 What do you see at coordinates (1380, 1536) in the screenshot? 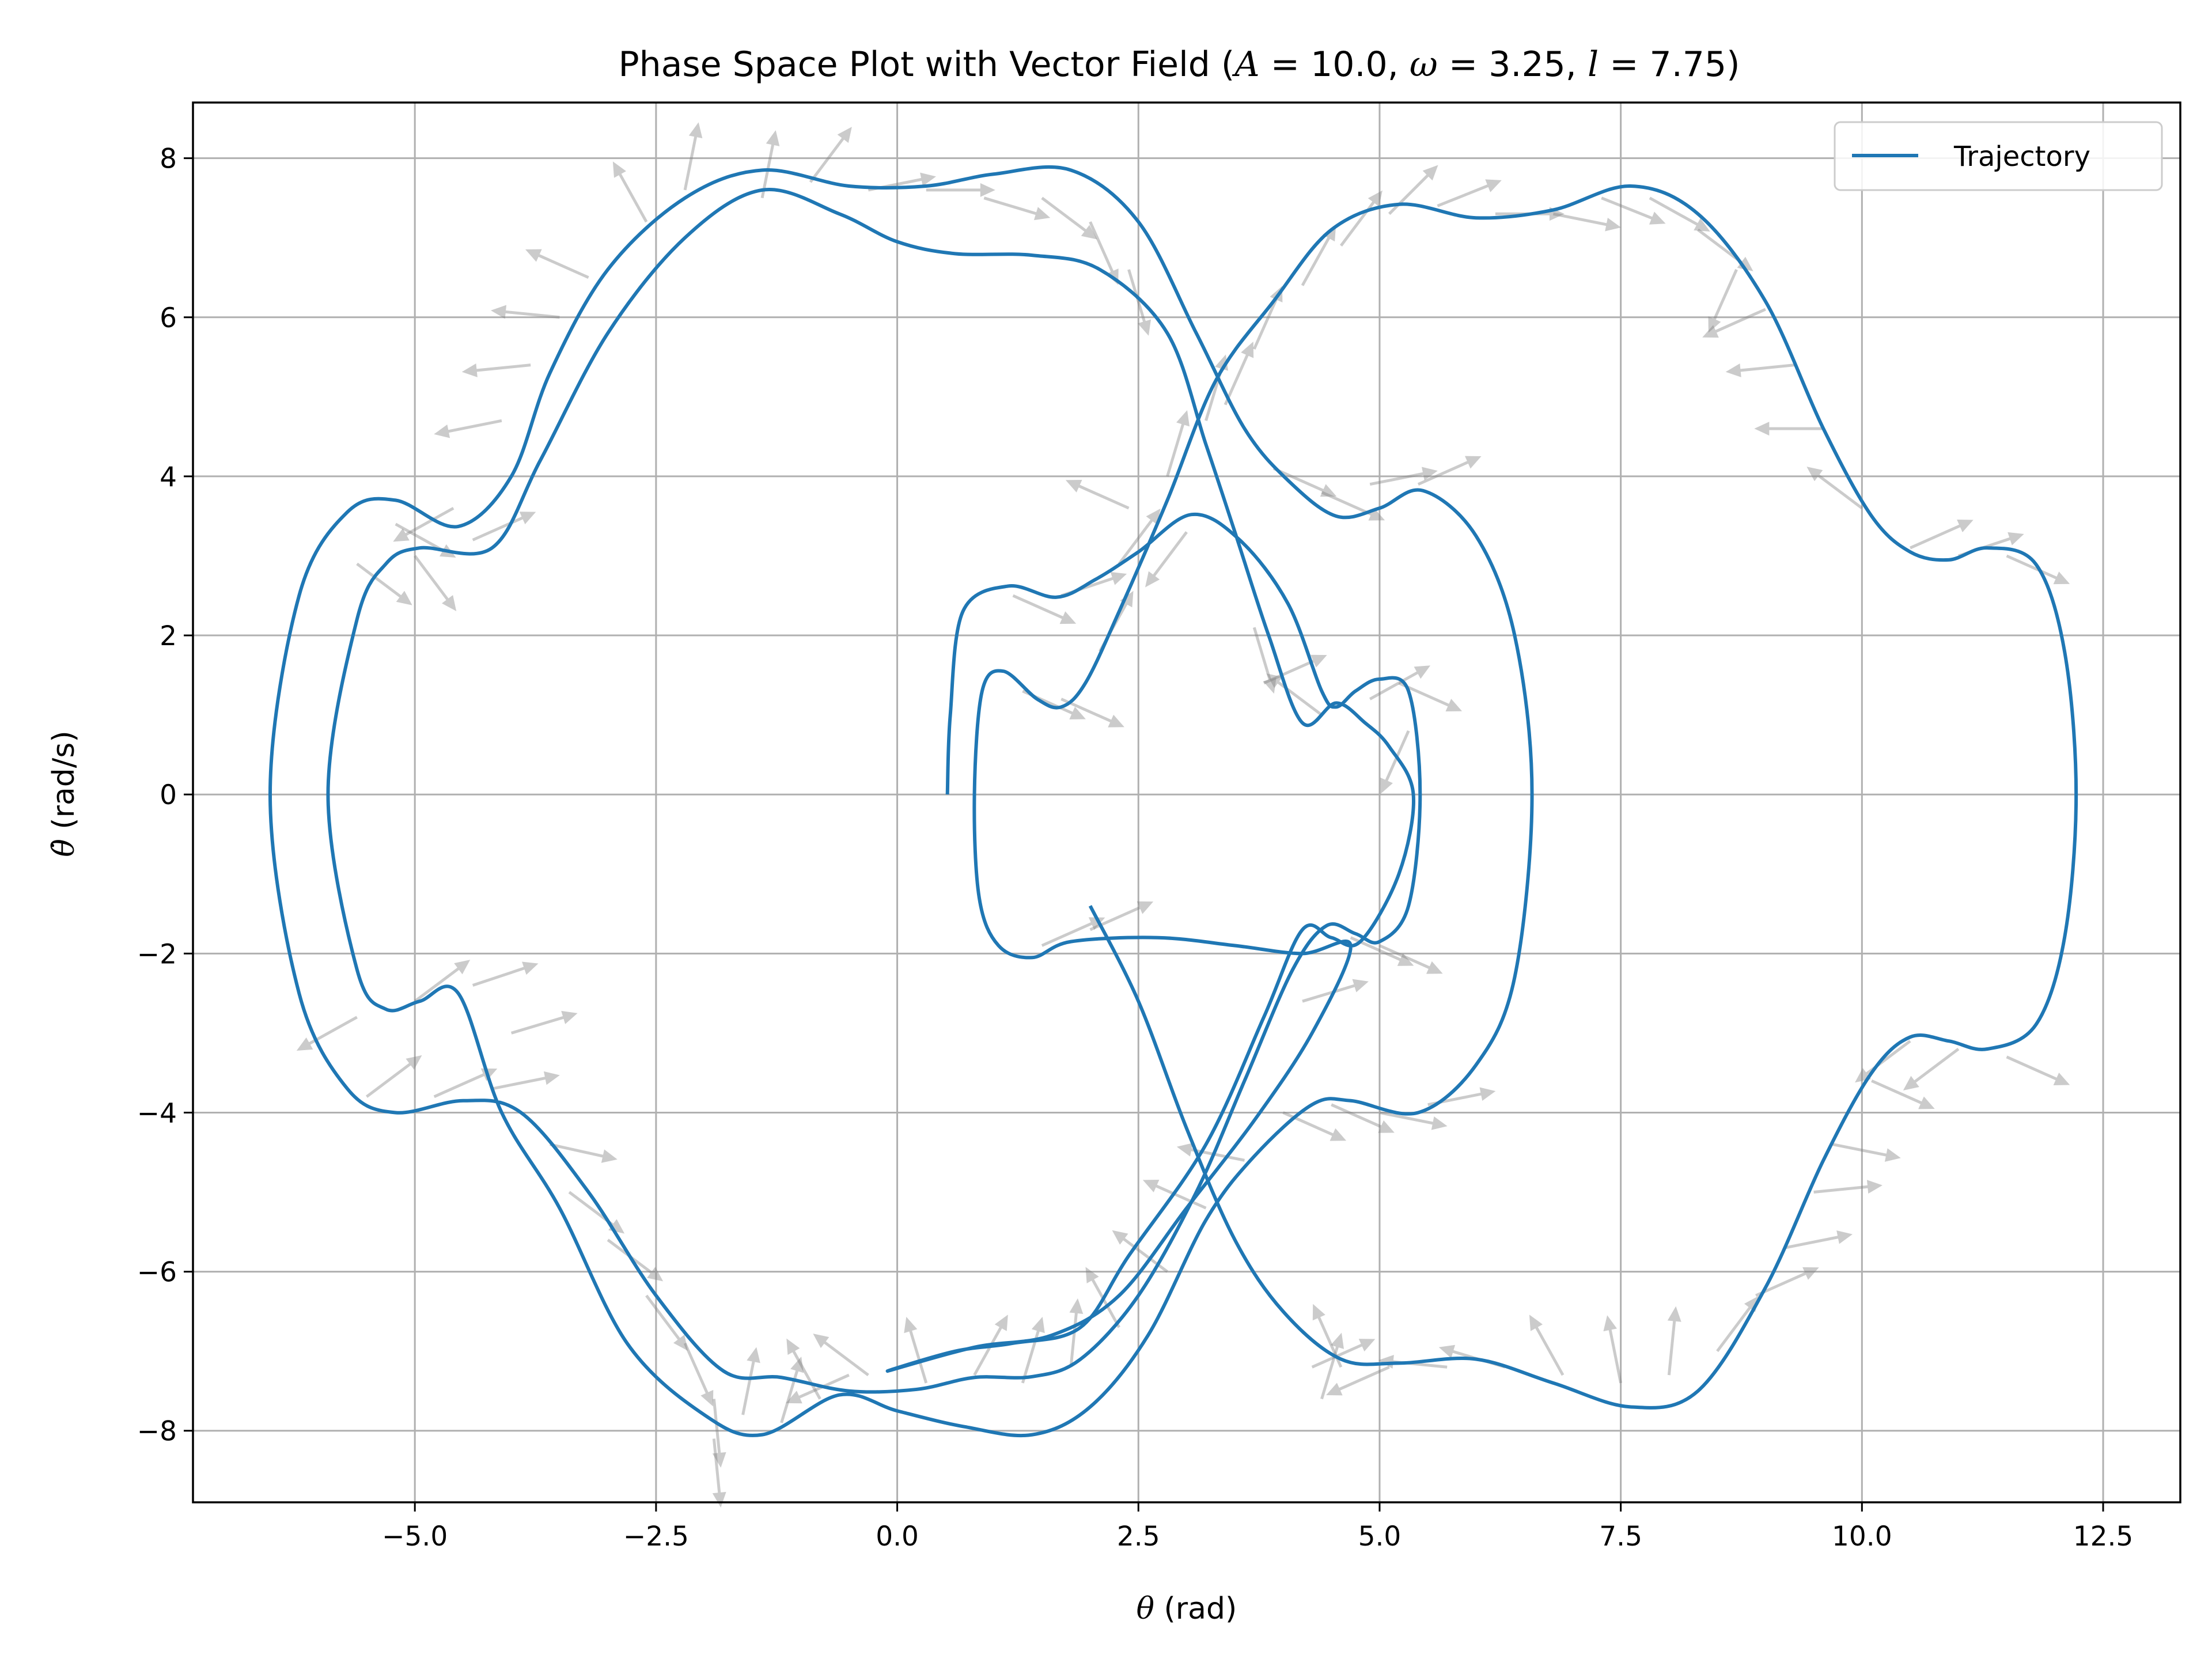
I see `x-tick-label: 5.0` at bounding box center [1380, 1536].